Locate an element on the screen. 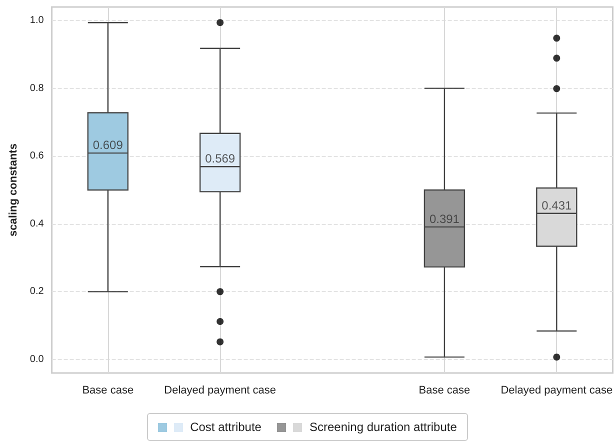 Image resolution: width=615 pixels, height=441 pixels. text: 0.391 is located at coordinates (444, 219).